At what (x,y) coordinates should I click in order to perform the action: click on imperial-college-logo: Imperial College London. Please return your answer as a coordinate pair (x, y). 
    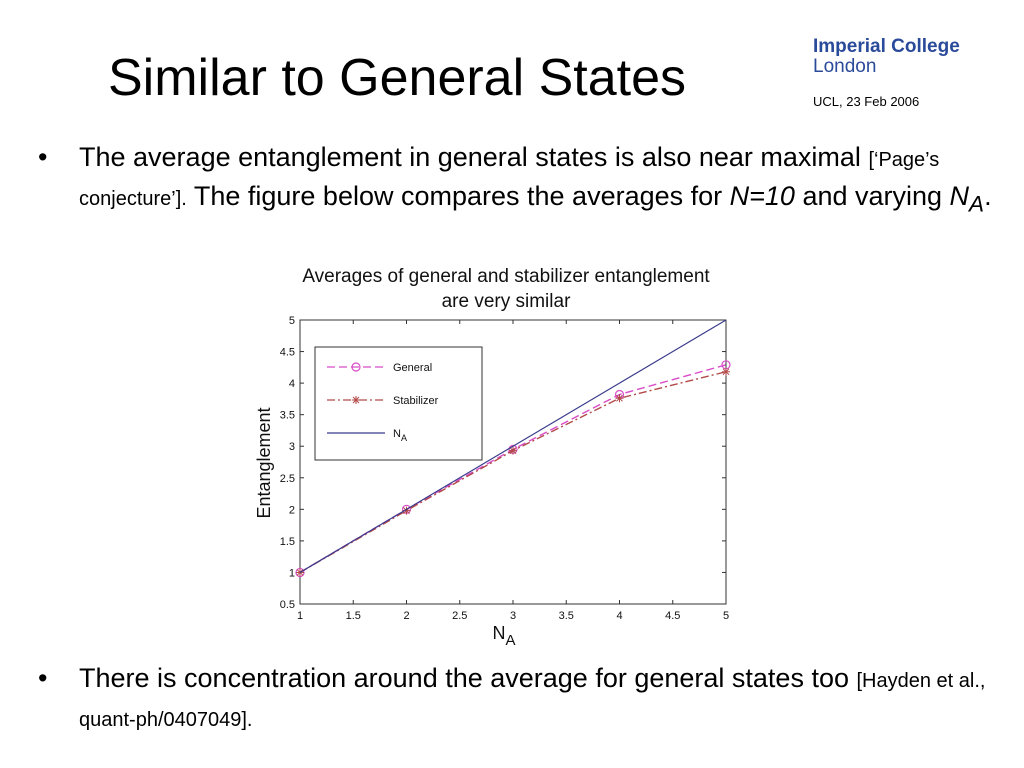
    Looking at the image, I should click on (886, 57).